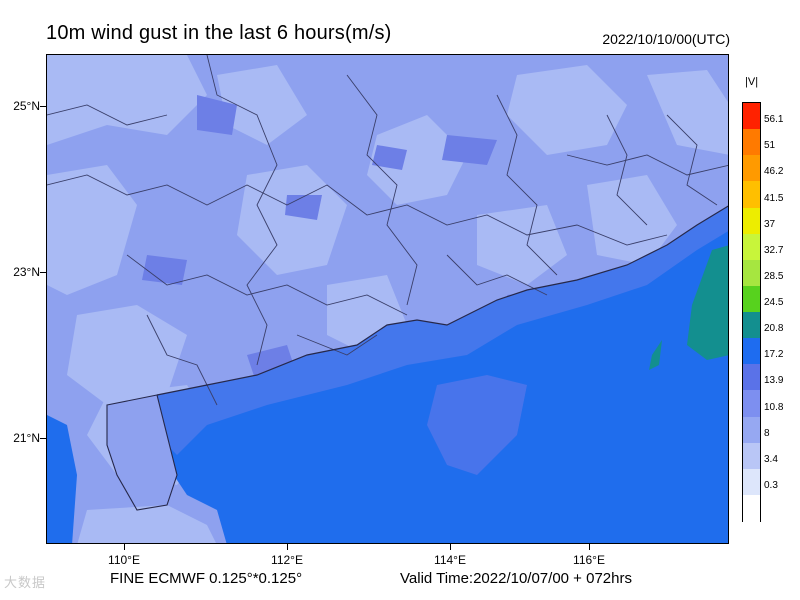  I want to click on leizhou-peninsula, so click(142, 452).